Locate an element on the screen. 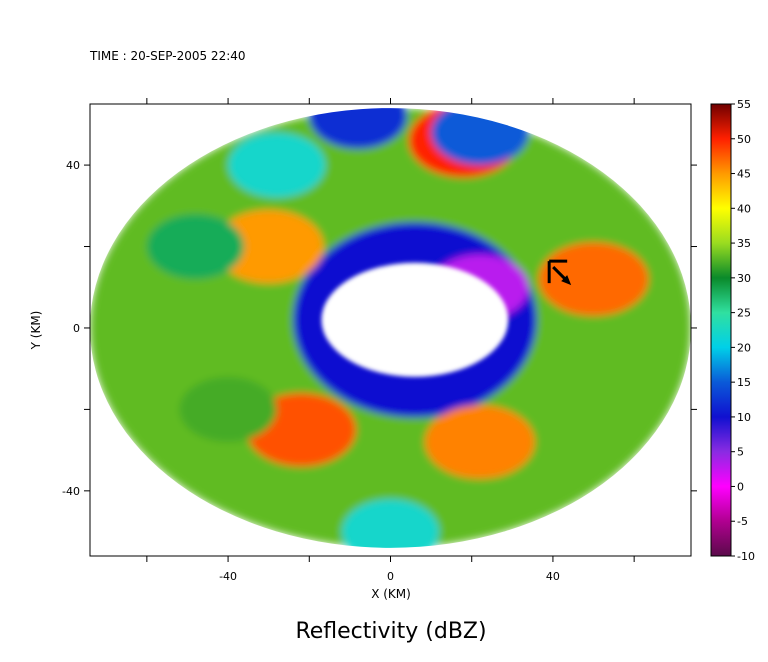  colorbar-tick-label-11: 0 is located at coordinates (740, 486).